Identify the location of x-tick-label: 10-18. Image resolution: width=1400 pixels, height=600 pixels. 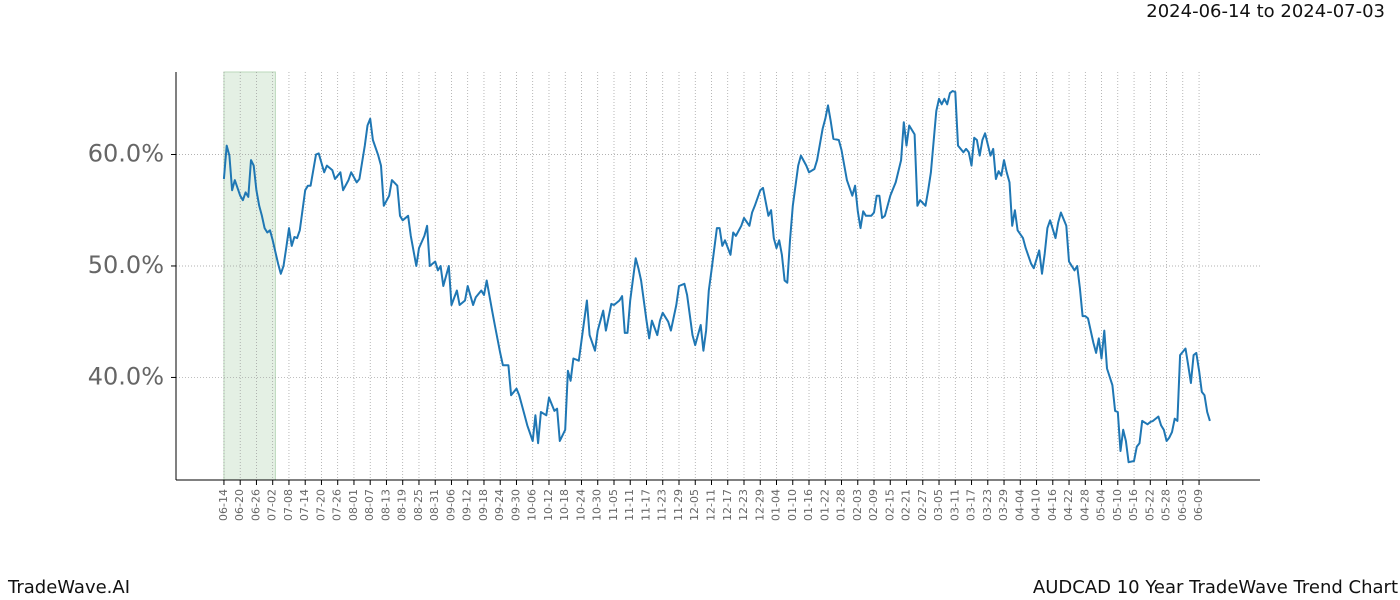
(564, 505).